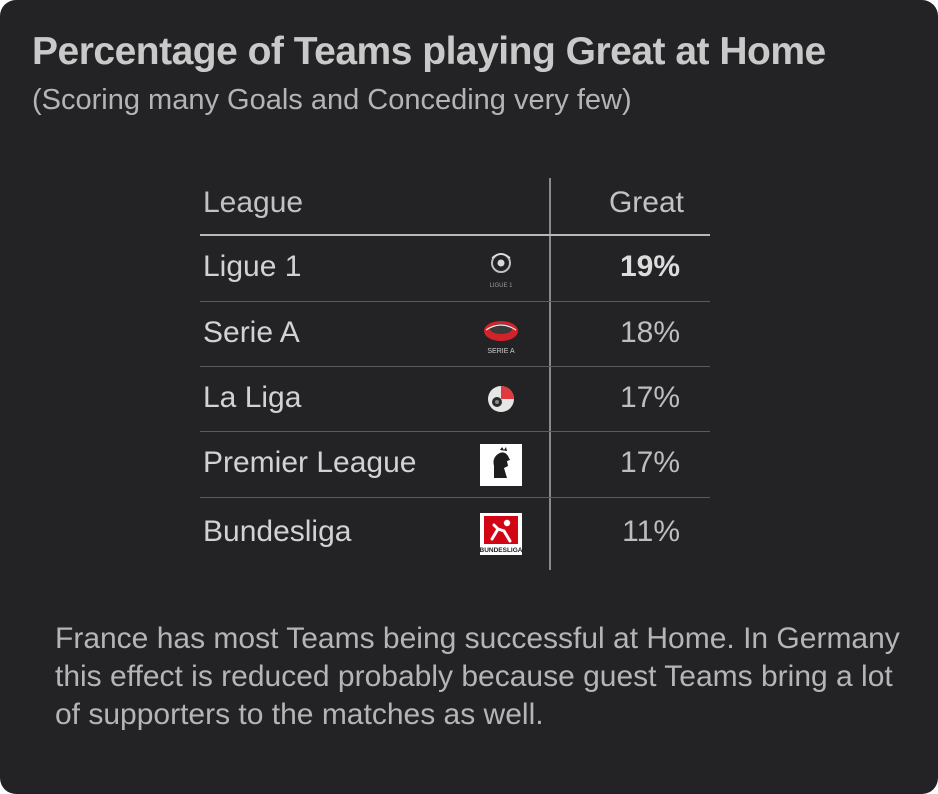 Image resolution: width=938 pixels, height=794 pixels. I want to click on league-name: Premier League, so click(309, 463).